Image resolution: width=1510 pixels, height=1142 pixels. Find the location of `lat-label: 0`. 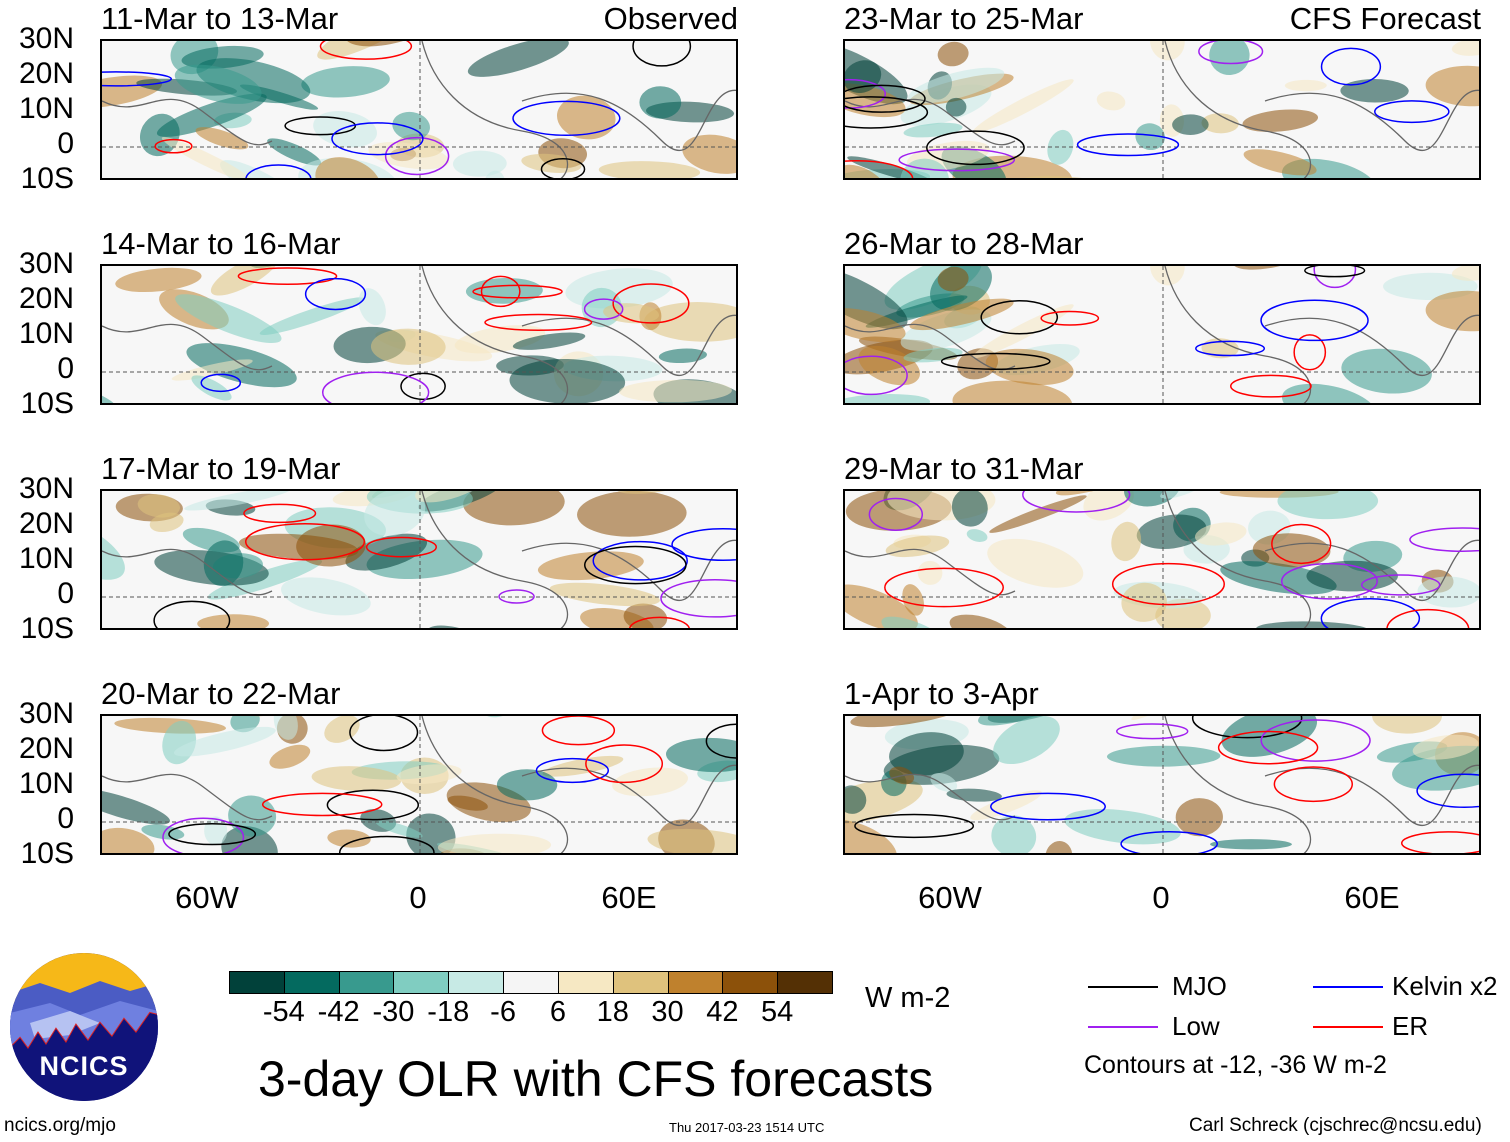

lat-label: 0 is located at coordinates (65, 143).